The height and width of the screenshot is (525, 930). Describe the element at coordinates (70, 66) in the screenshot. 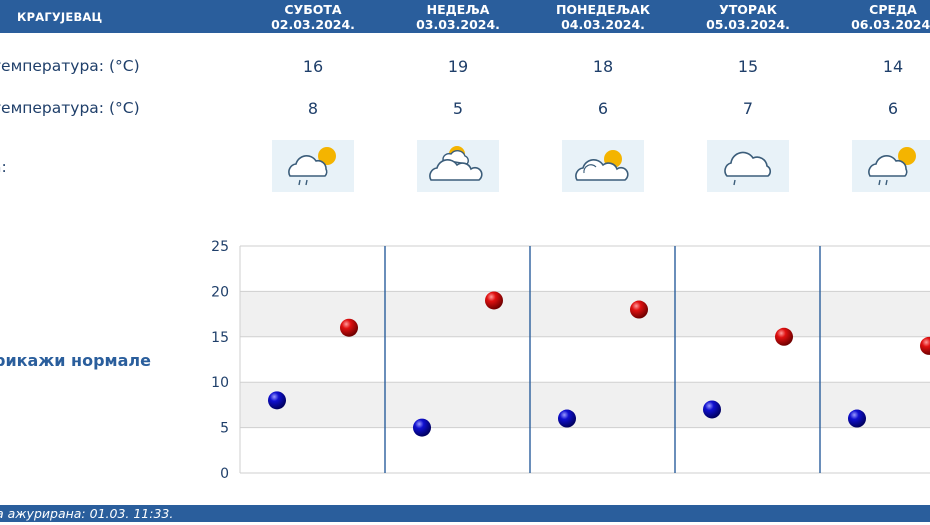

I see `max-temp-label: температура: (°C)` at that location.